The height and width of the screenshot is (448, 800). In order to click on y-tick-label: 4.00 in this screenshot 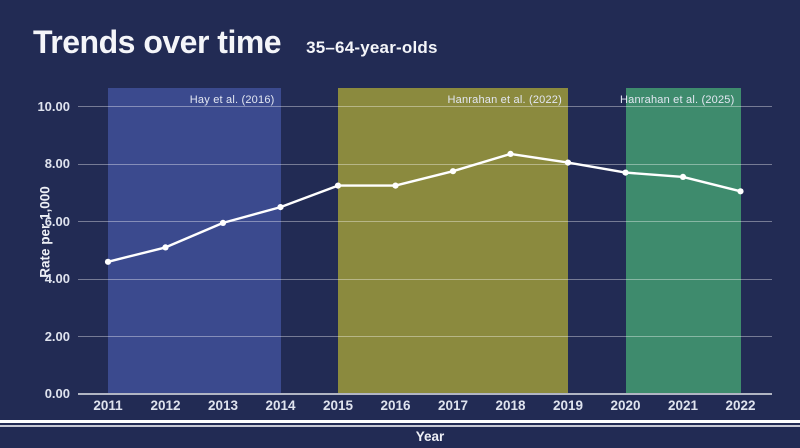, I will do `click(57, 278)`.